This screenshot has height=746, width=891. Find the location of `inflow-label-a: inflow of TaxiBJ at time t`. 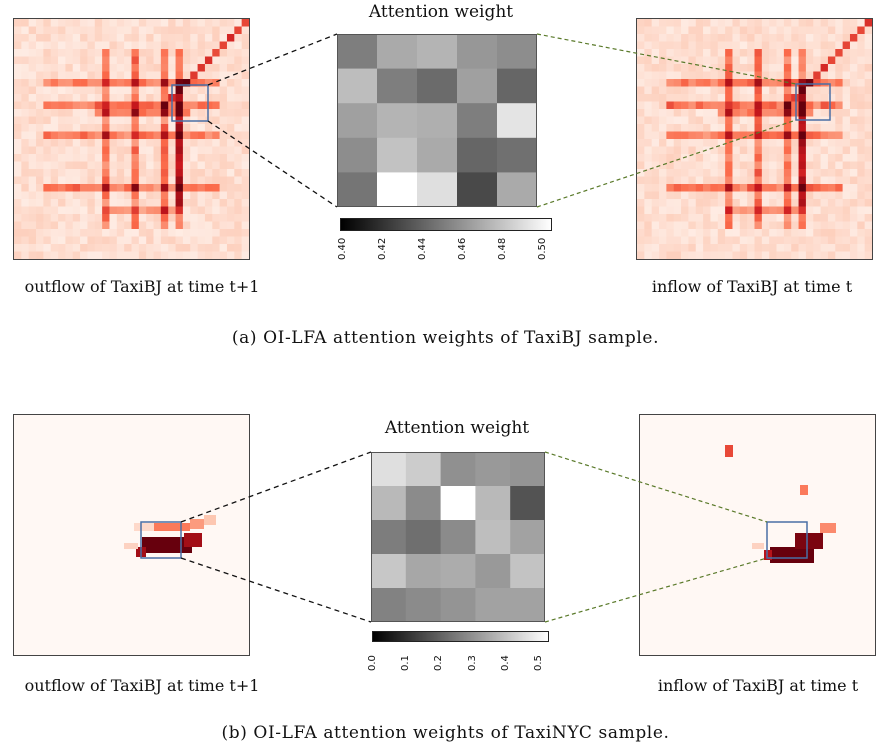

inflow-label-a: inflow of TaxiBJ at time t is located at coordinates (752, 286).